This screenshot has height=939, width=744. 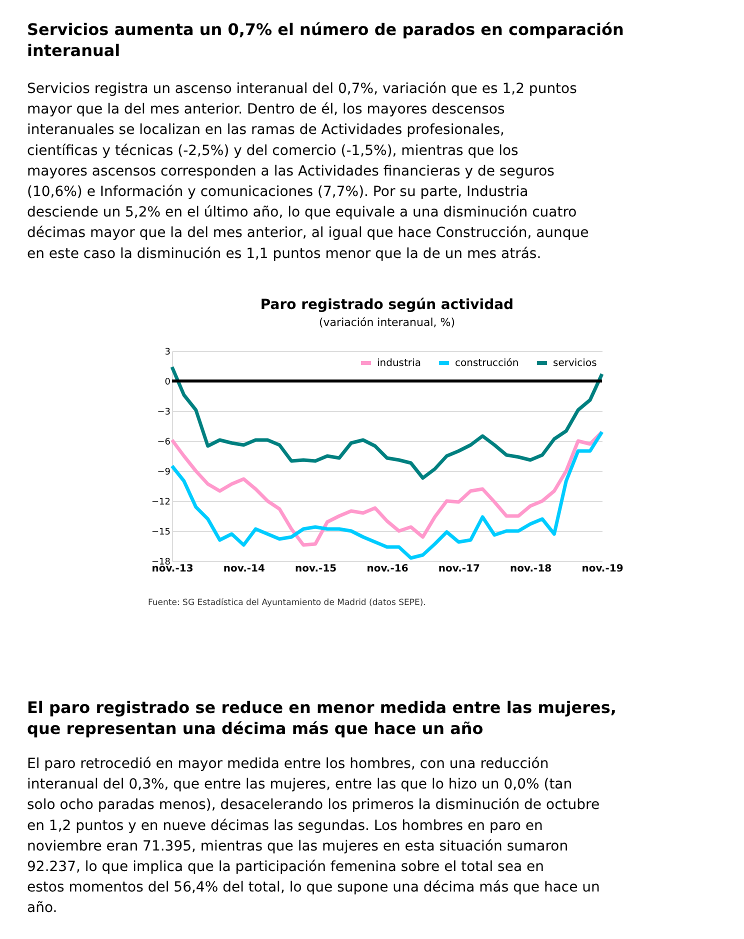 I want to click on source-note: Fuente: SG Estadística del Ayuntamiento de Madrid (datos SEPE)., so click(x=287, y=603).